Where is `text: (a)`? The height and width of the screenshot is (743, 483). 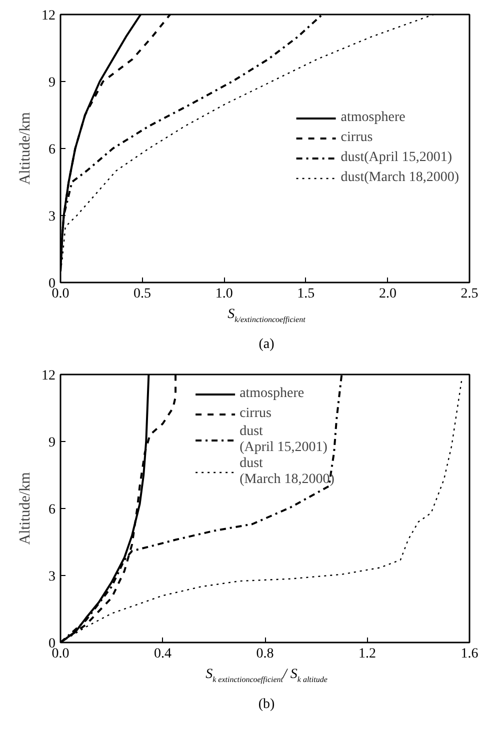 text: (a) is located at coordinates (266, 345).